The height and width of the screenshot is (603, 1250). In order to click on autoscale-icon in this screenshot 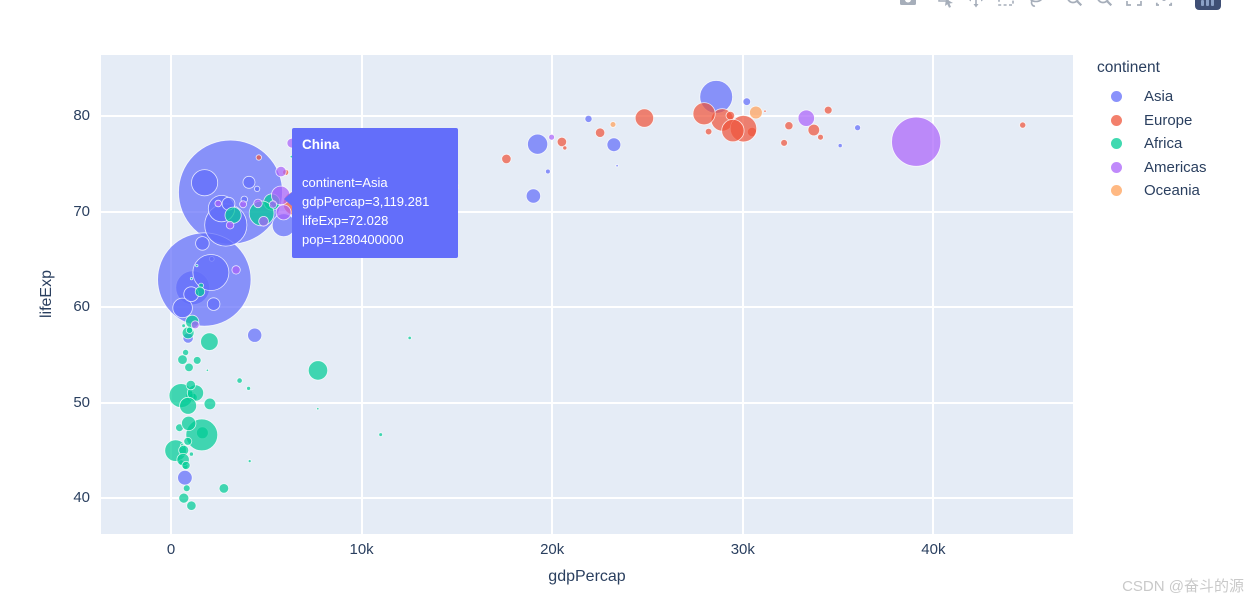, I will do `click(1134, 5)`.